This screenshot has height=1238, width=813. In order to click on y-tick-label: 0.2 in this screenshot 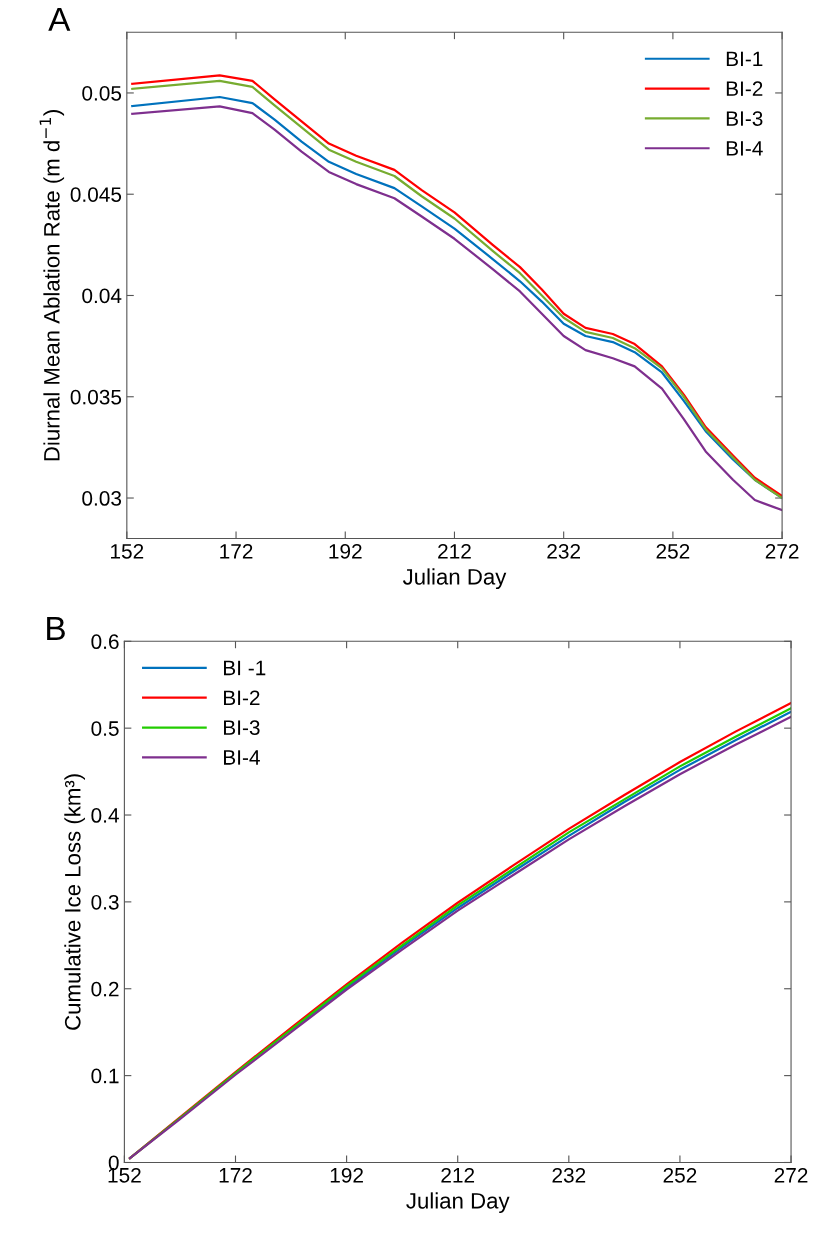, I will do `click(105, 989)`.